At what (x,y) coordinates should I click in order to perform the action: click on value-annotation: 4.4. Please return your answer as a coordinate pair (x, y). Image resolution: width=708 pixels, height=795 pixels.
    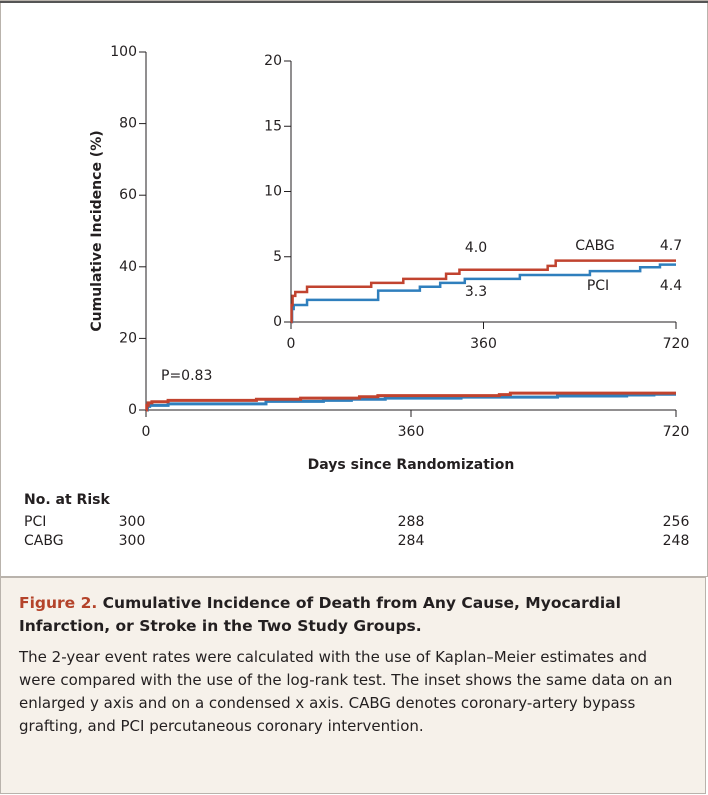
    Looking at the image, I should click on (671, 286).